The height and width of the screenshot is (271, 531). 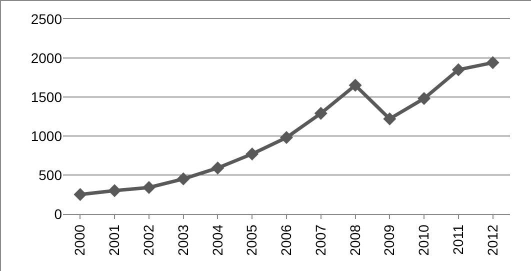 I want to click on x-tick-label: 2012, so click(x=492, y=240).